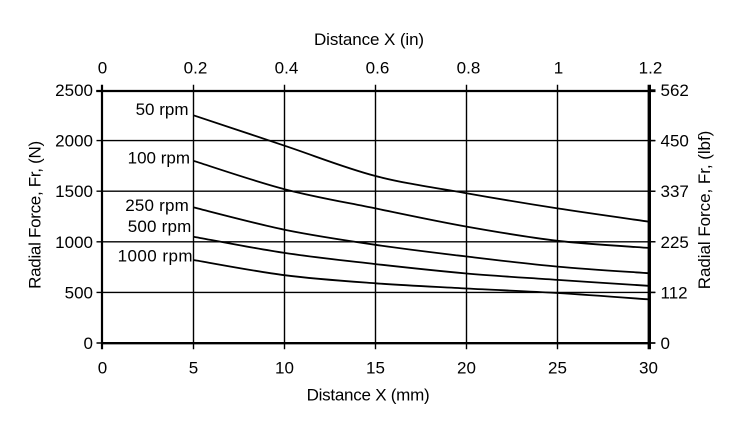 The height and width of the screenshot is (445, 750). What do you see at coordinates (675, 90) in the screenshot?
I see `svg-text: 562` at bounding box center [675, 90].